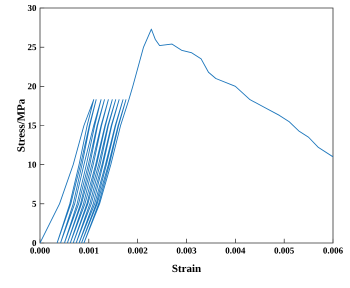 This screenshot has width=350, height=288. What do you see at coordinates (32, 47) in the screenshot?
I see `y-tick-label: 25` at bounding box center [32, 47].